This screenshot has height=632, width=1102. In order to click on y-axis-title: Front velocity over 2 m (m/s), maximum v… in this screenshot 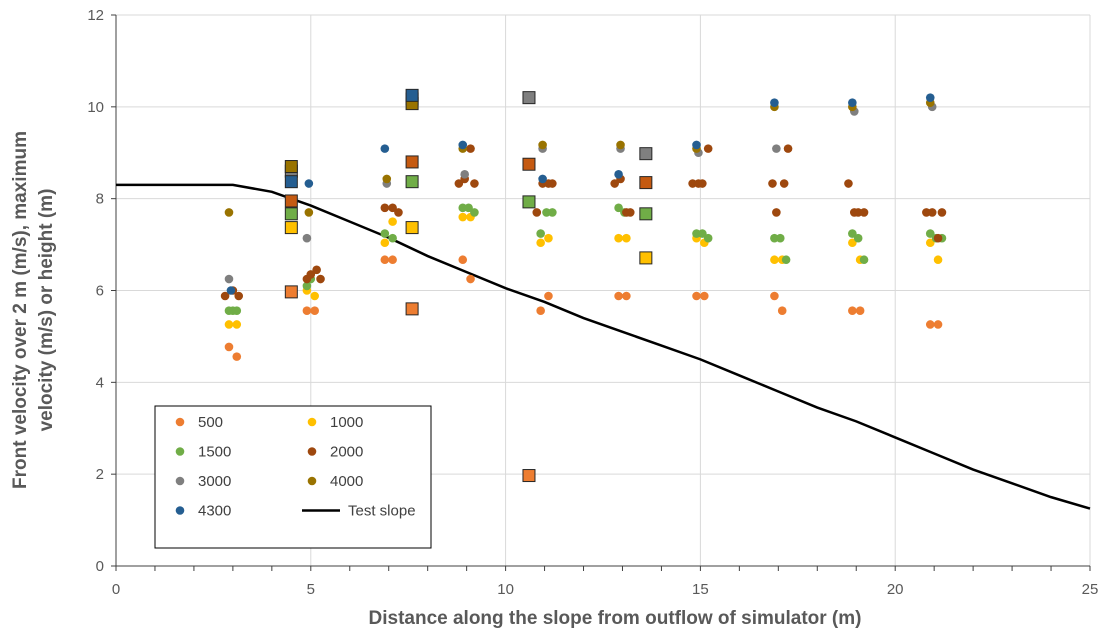, I will do `click(33, 310)`.